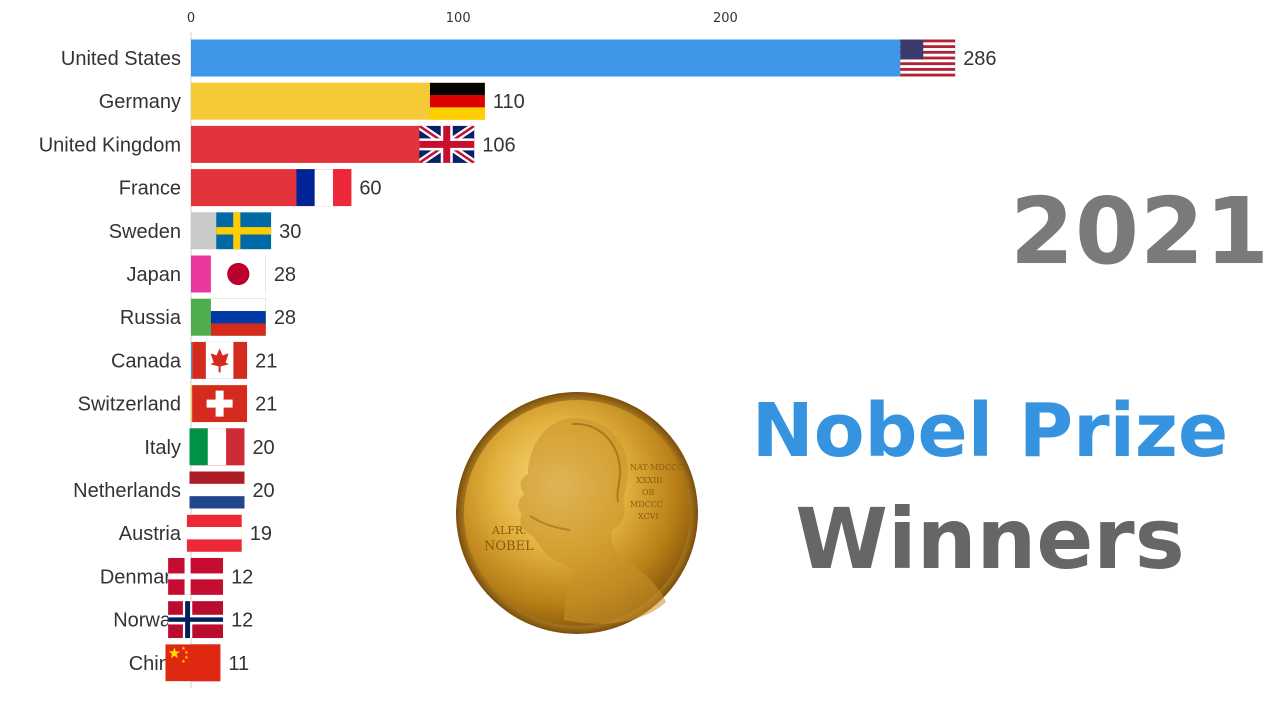 The width and height of the screenshot is (1280, 720). I want to click on svg-text: NOBEL, so click(509, 546).